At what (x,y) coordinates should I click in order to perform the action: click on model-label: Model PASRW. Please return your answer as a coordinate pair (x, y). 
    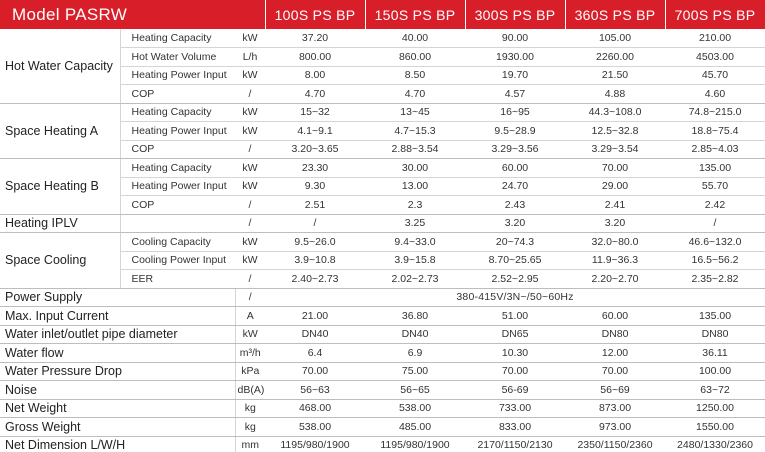
    Looking at the image, I should click on (118, 14).